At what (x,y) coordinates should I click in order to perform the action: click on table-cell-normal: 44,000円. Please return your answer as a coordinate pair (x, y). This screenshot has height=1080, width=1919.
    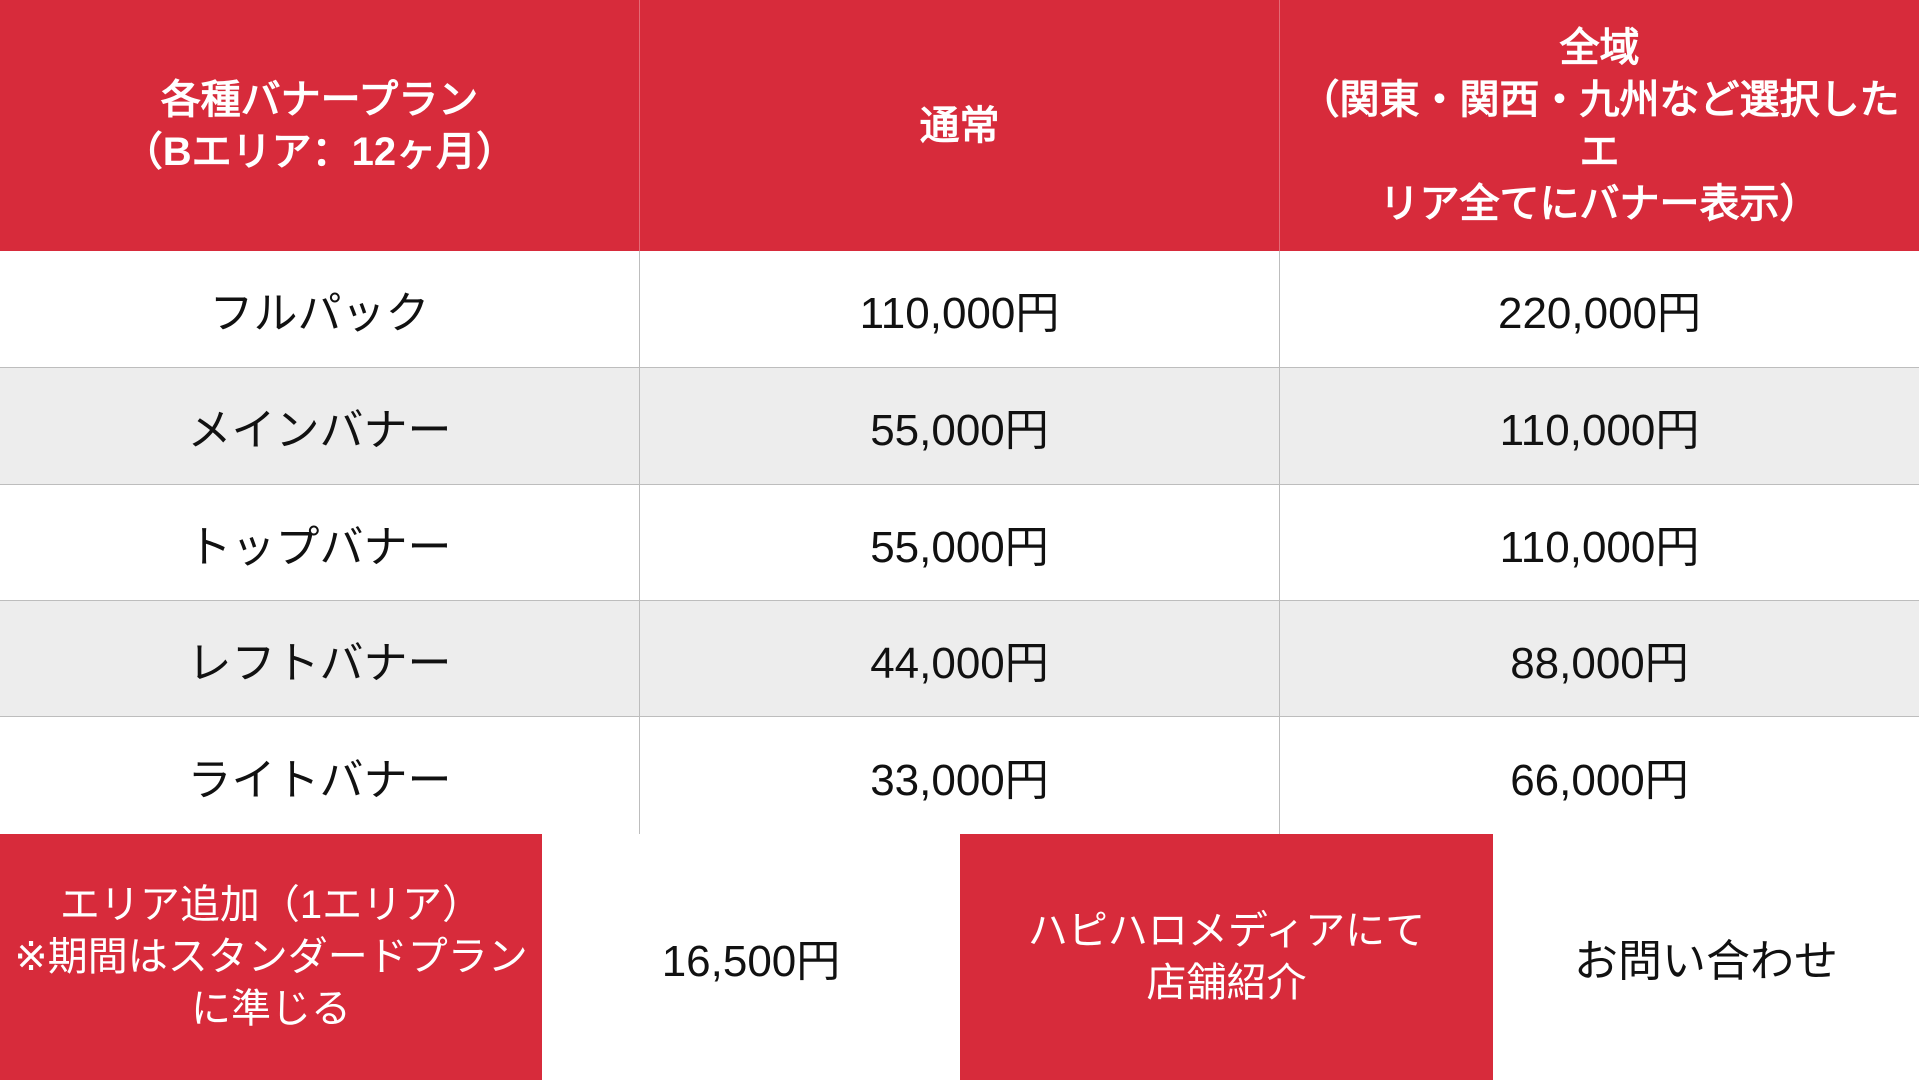
    Looking at the image, I should click on (959, 658).